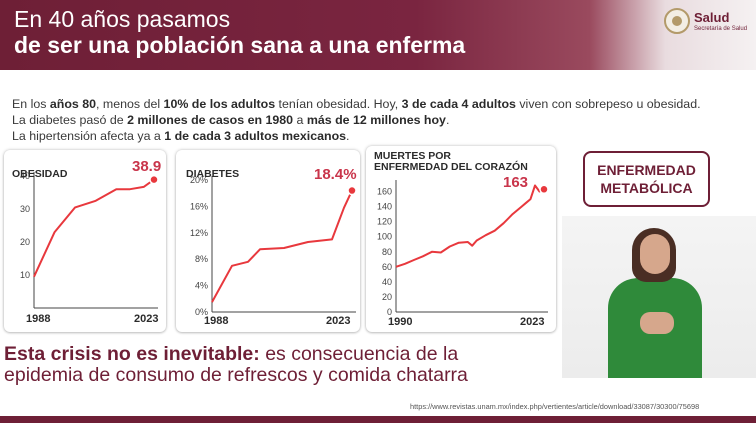  I want to click on y-tick-label: 0%, so click(201, 312).